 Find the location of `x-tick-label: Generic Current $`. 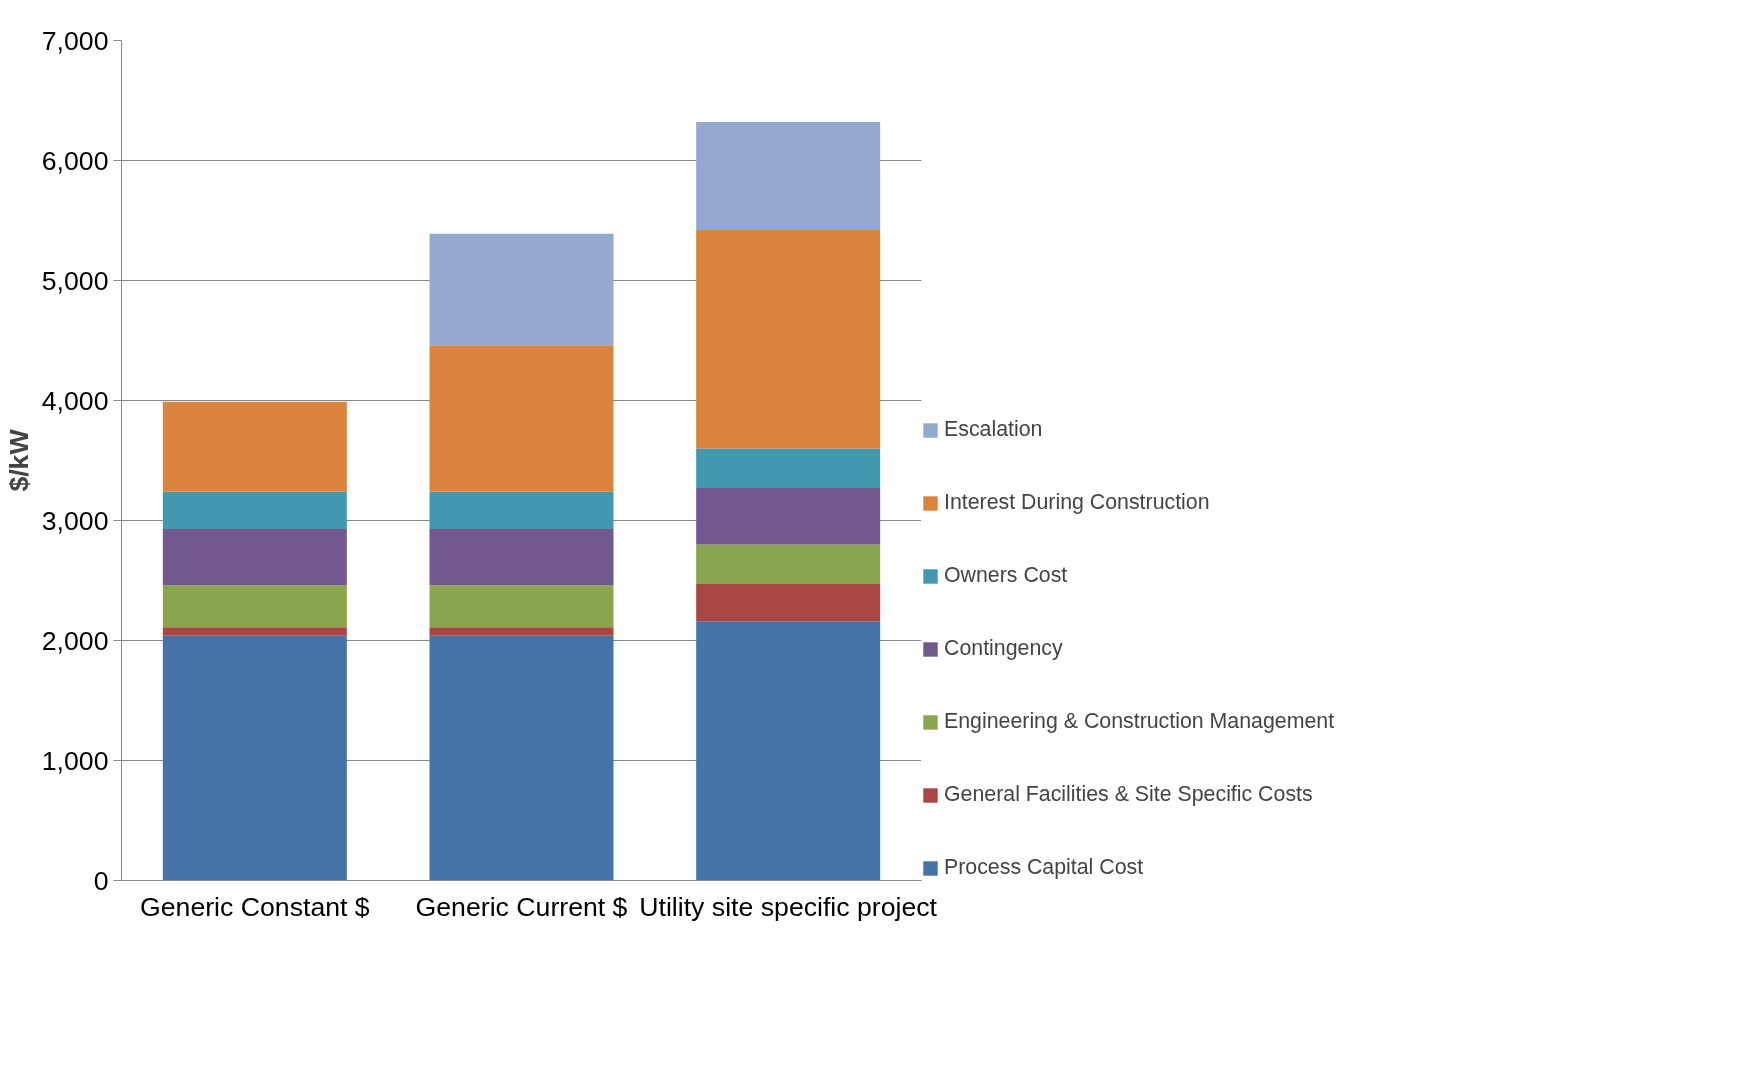

x-tick-label: Generic Current $ is located at coordinates (521, 906).